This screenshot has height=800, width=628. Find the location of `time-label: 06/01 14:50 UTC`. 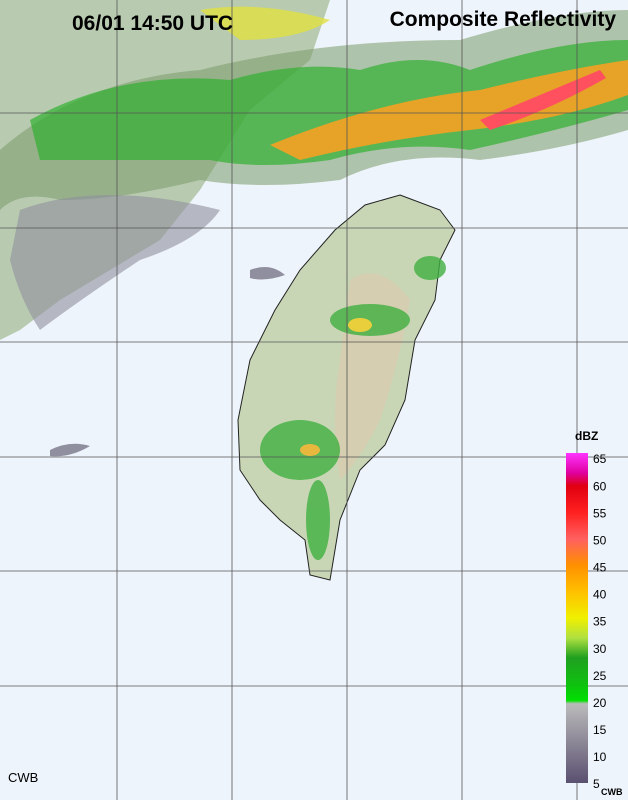

time-label: 06/01 14:50 UTC is located at coordinates (152, 23).